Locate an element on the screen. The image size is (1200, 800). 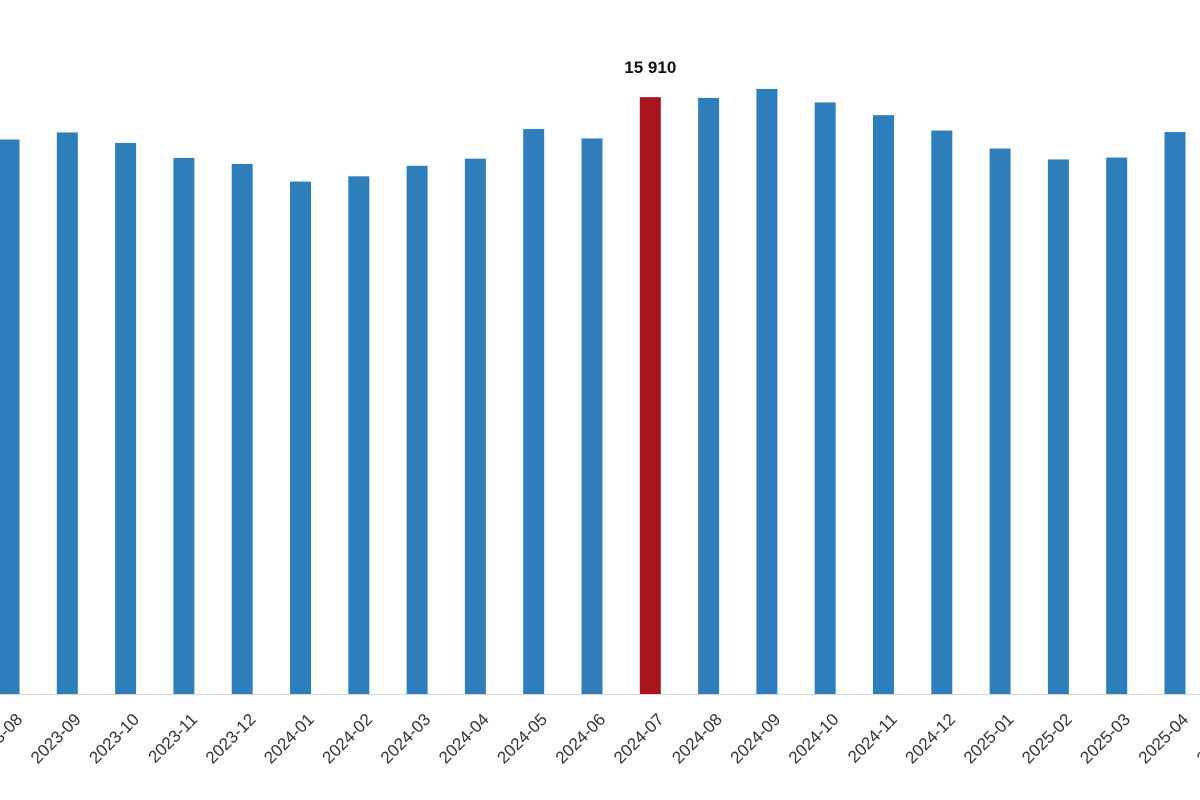
x-tick-label: 2023-12 is located at coordinates (231, 739).